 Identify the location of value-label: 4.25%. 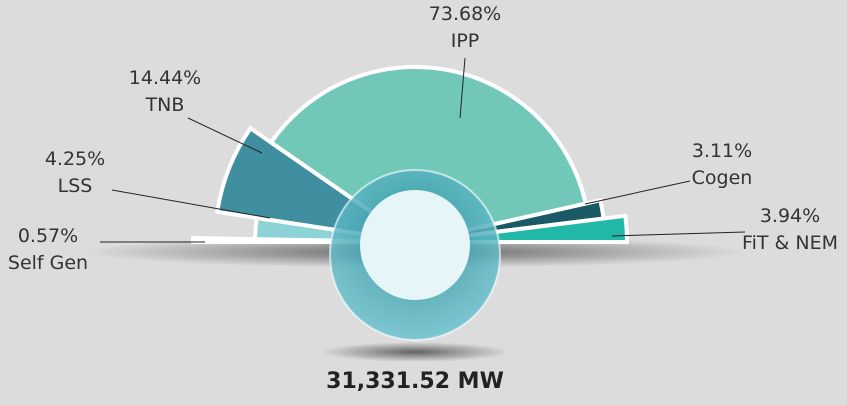
(75, 159).